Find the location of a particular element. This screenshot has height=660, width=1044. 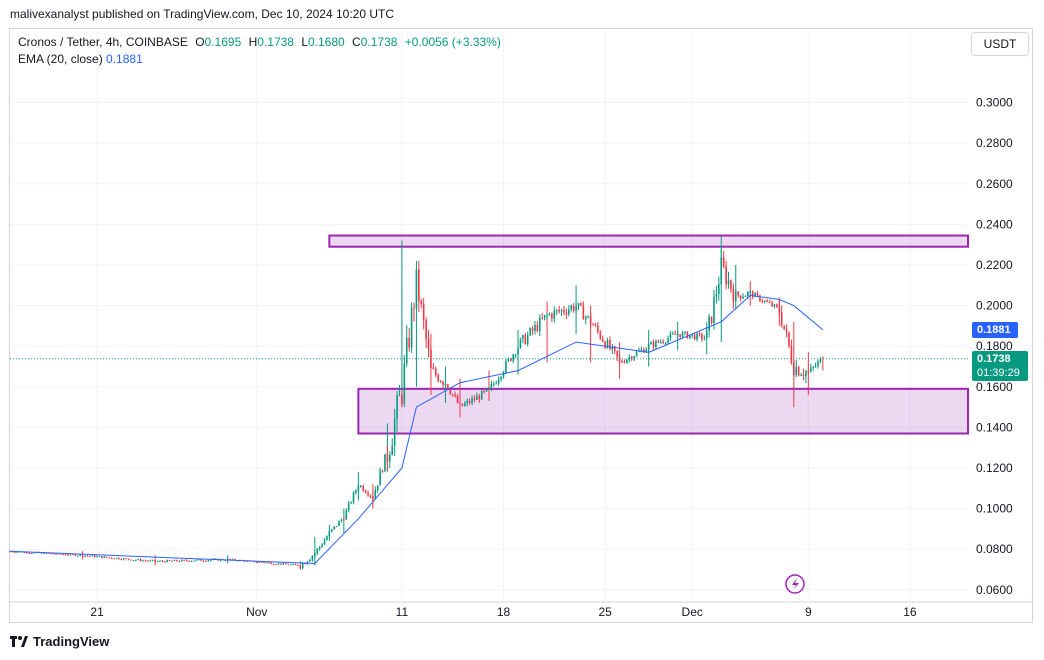

tradingview-logo: TradingView is located at coordinates (59, 641).